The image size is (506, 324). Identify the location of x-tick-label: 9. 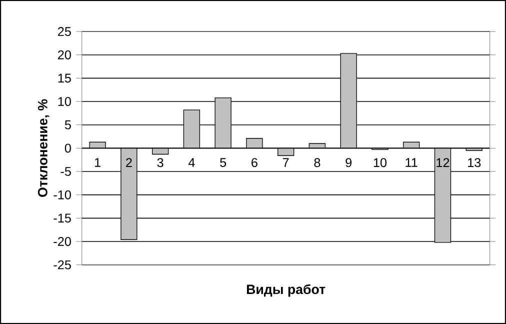
(349, 163).